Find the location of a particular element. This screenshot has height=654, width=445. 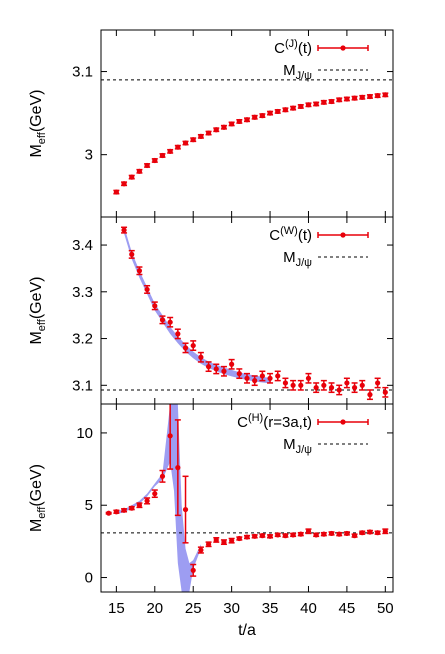

y-tick-label: 3.2 is located at coordinates (82, 339).